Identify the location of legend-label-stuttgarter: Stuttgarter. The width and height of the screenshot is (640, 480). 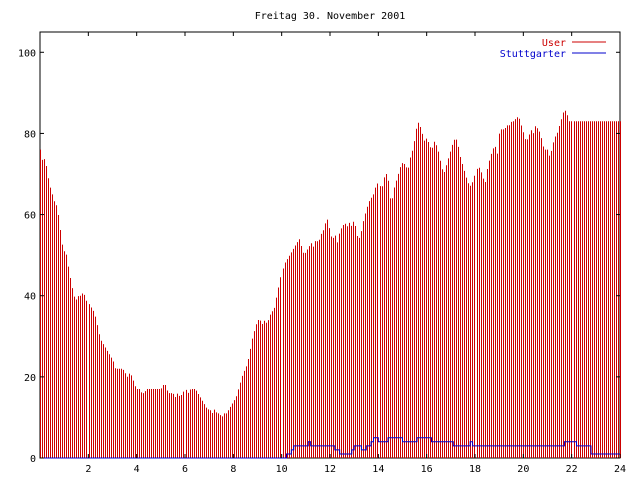
(533, 54).